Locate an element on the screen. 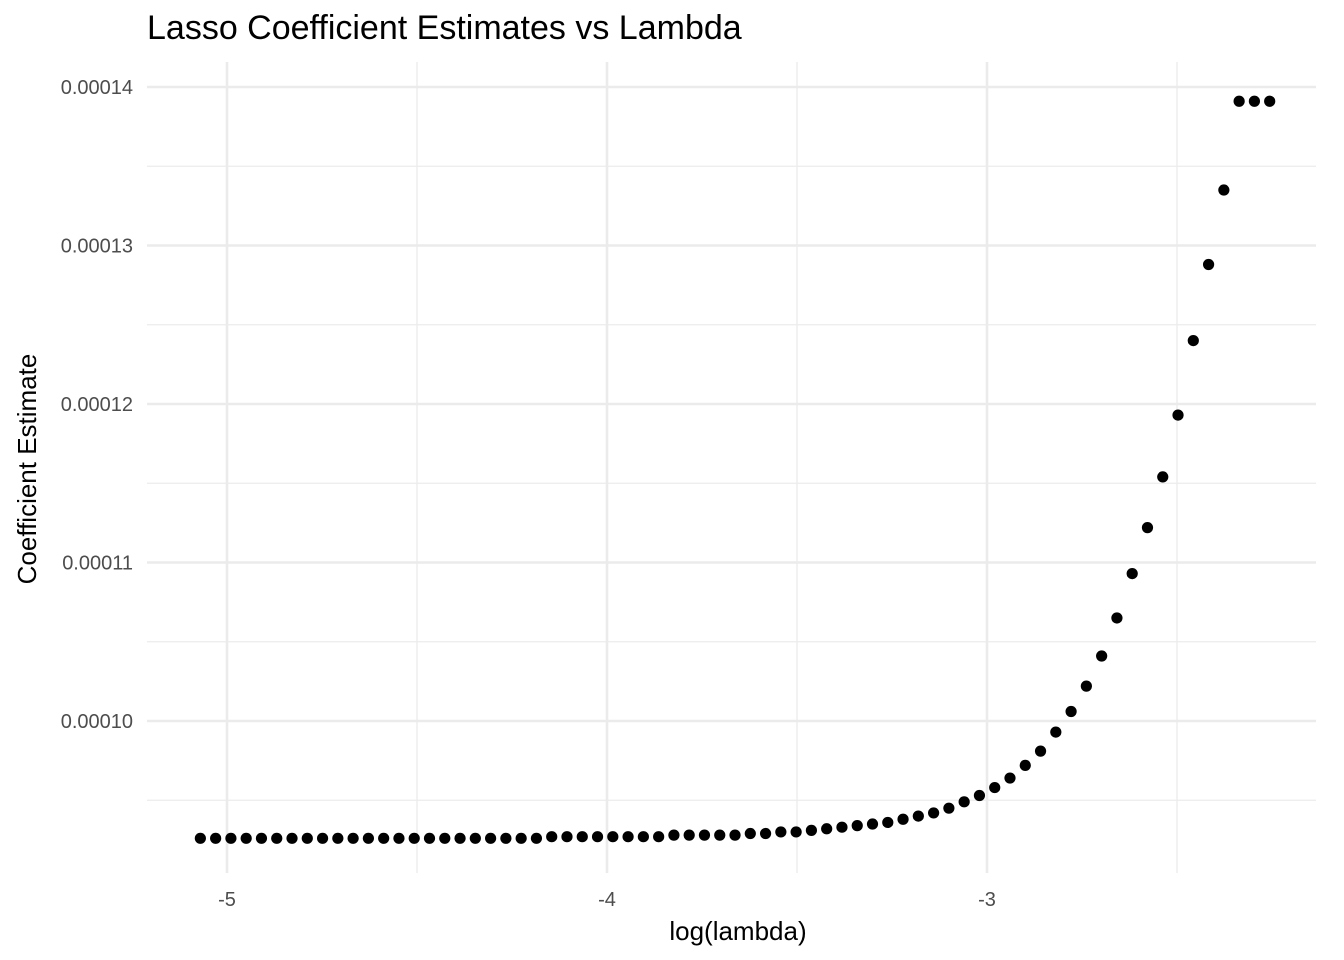 This screenshot has width=1344, height=960. y-axis-title: Coefficient Estimate is located at coordinates (27, 469).